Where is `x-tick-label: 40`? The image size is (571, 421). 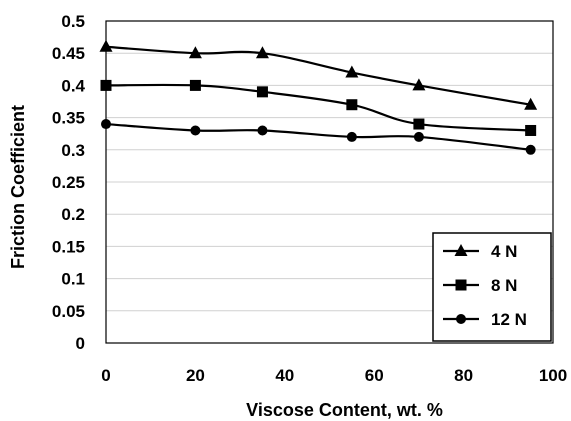 x-tick-label: 40 is located at coordinates (284, 375).